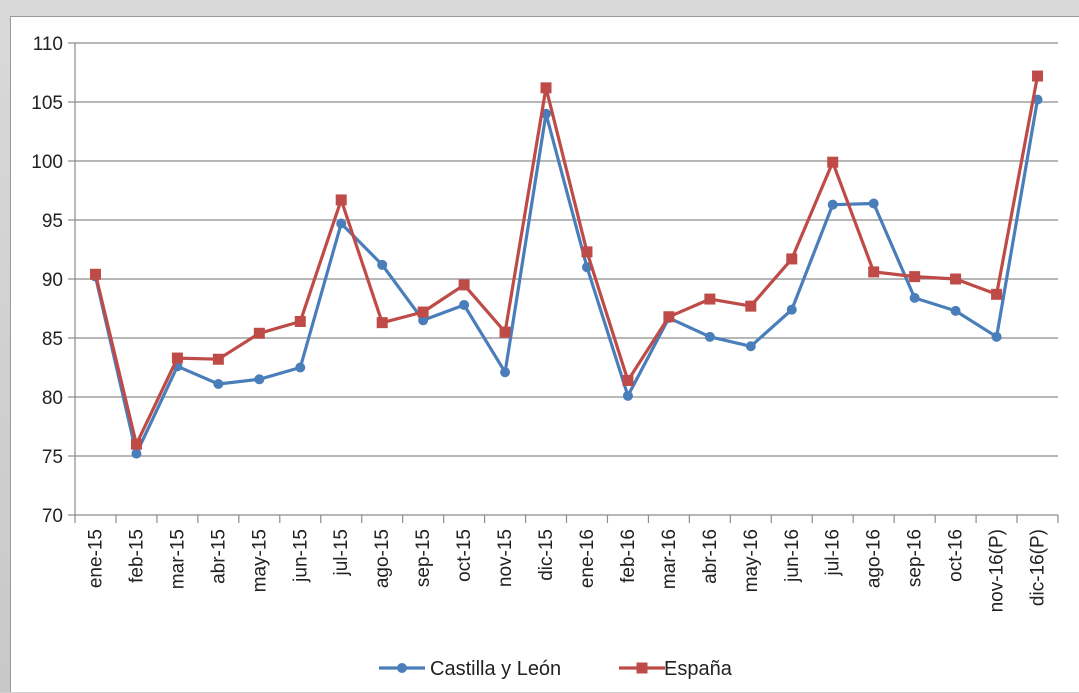 The image size is (1079, 693). What do you see at coordinates (698, 669) in the screenshot?
I see `legend-label: España` at bounding box center [698, 669].